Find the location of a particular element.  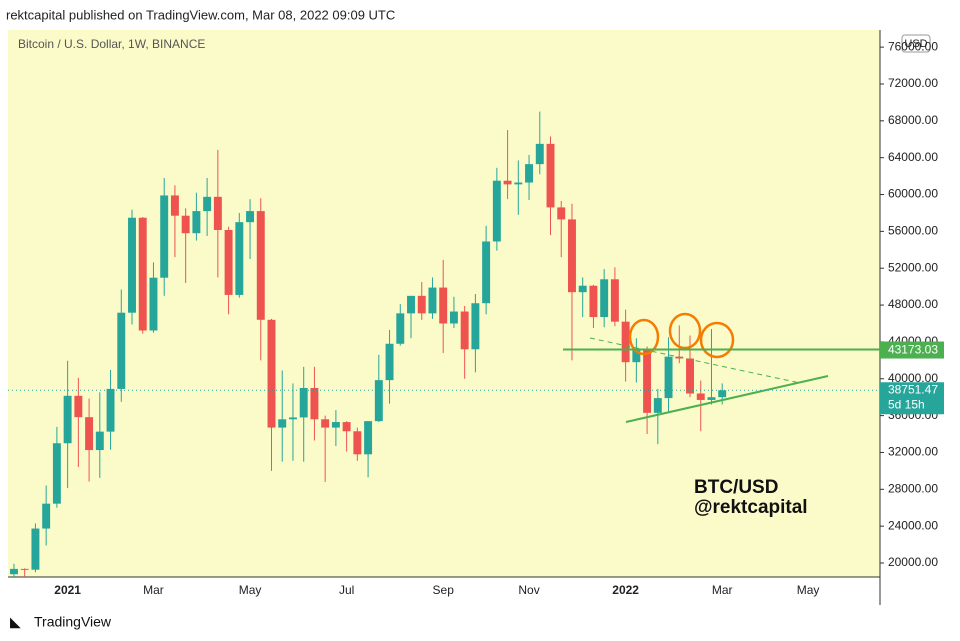

y-tick-label: 76000.00 is located at coordinates (913, 46).